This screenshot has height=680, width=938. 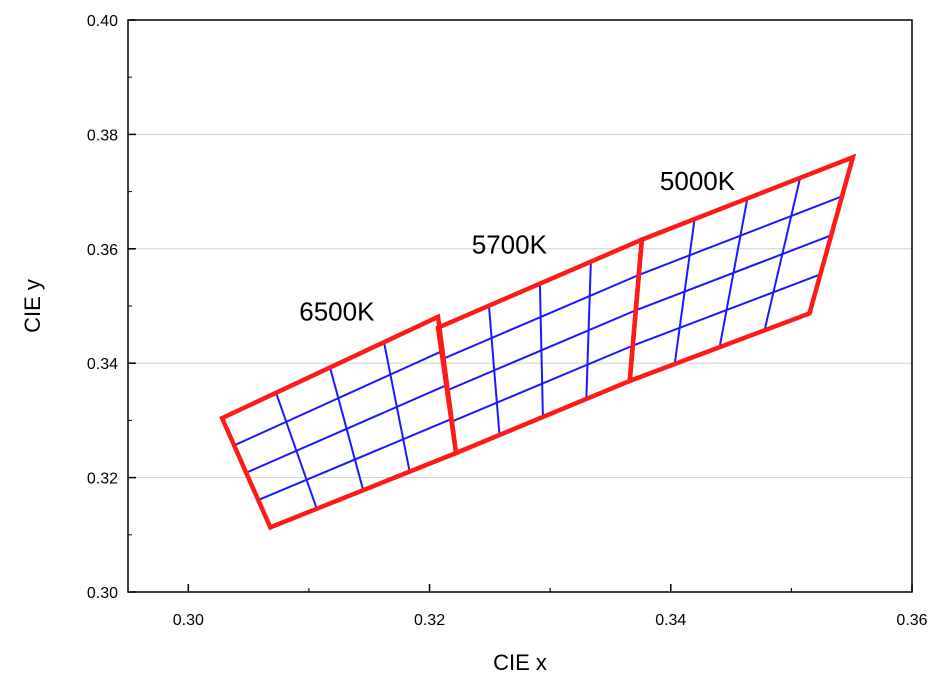 I want to click on y-tick-label: 0.32, so click(x=102, y=479).